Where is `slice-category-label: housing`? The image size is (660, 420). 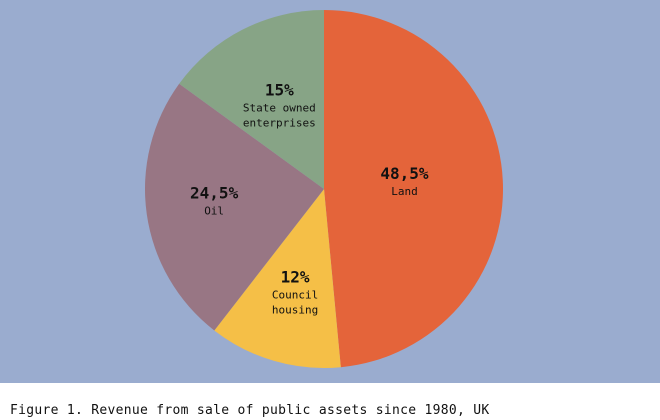 slice-category-label: housing is located at coordinates (295, 310).